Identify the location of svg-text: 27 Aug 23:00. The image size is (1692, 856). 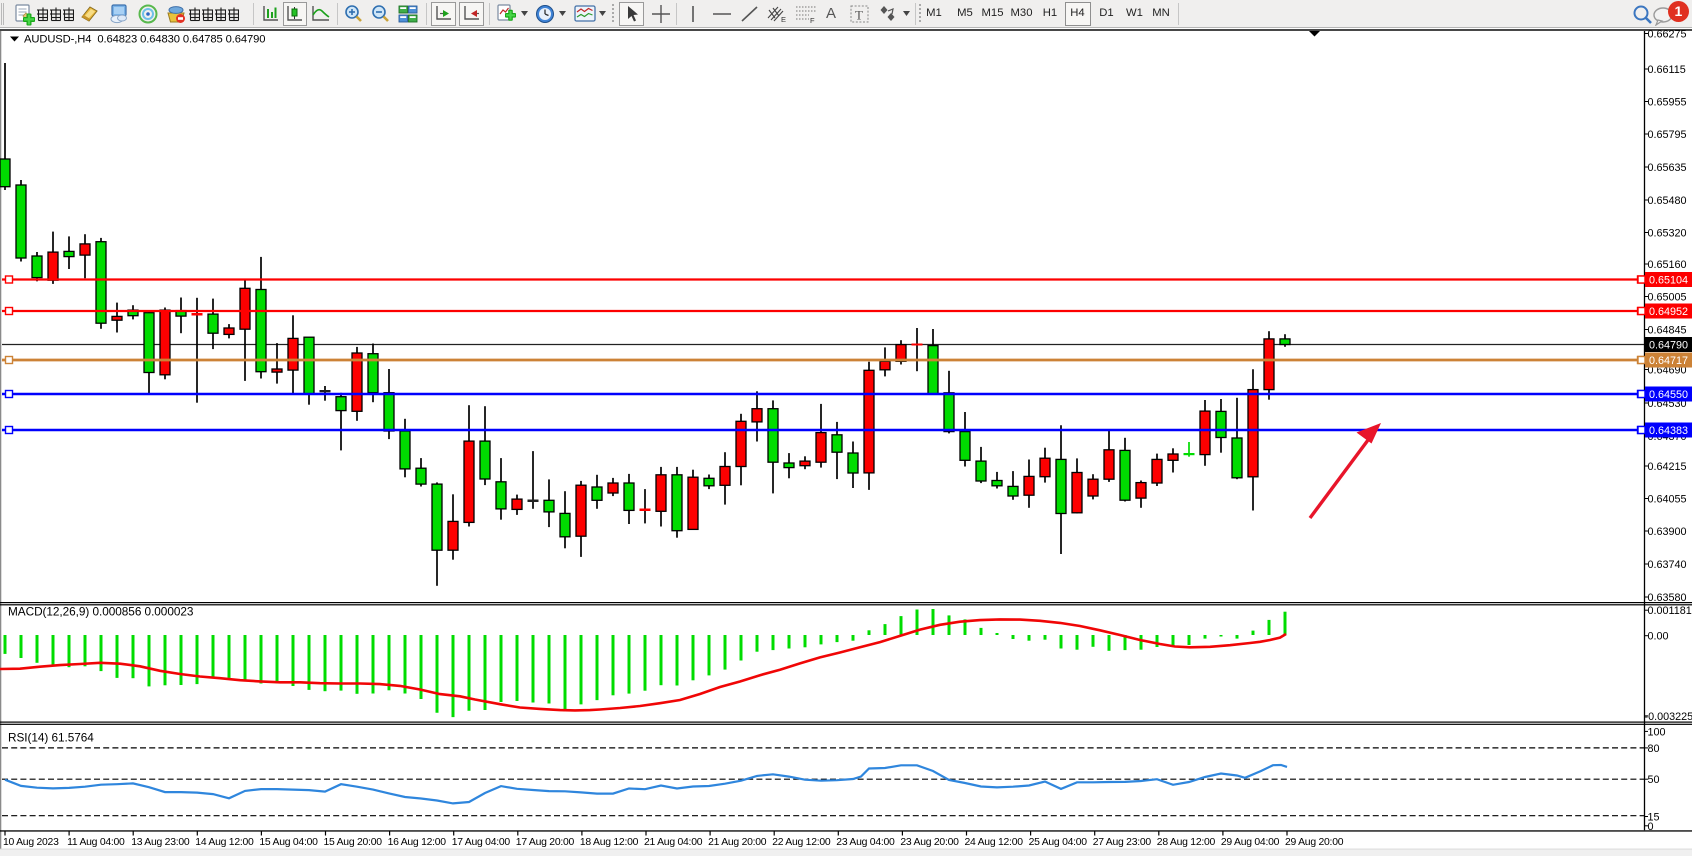
(1122, 842).